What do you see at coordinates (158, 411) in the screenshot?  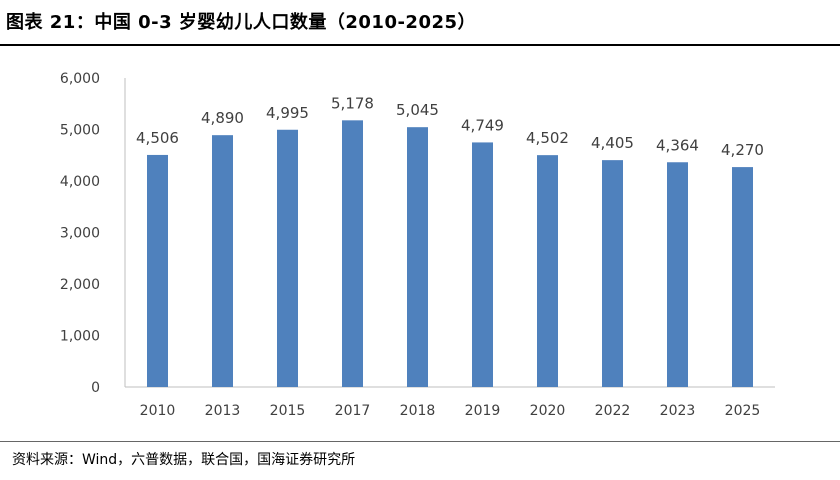 I see `x-tick-label: 2010` at bounding box center [158, 411].